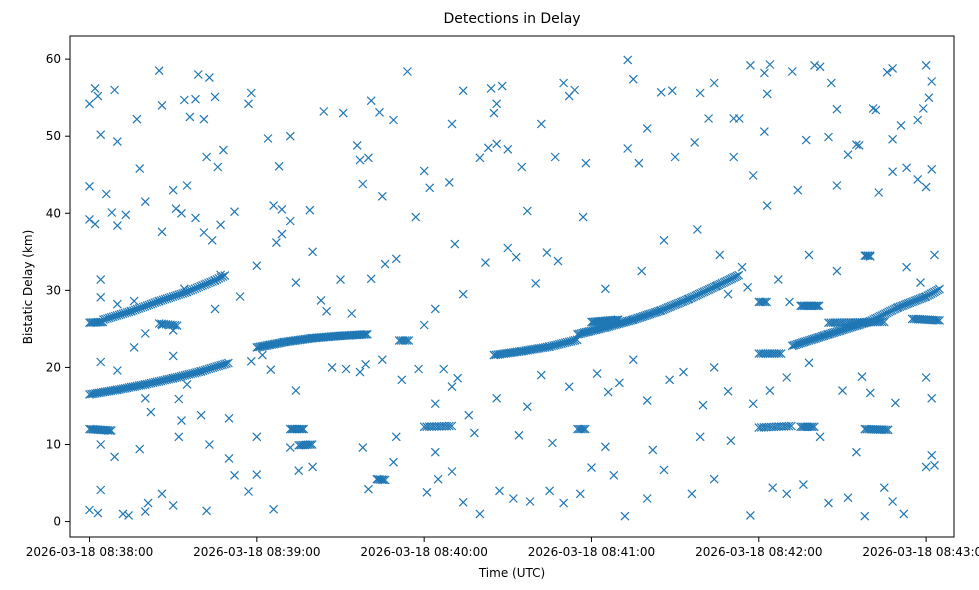  Describe the element at coordinates (511, 573) in the screenshot. I see `x-axis-label: Time (UTC)` at that location.